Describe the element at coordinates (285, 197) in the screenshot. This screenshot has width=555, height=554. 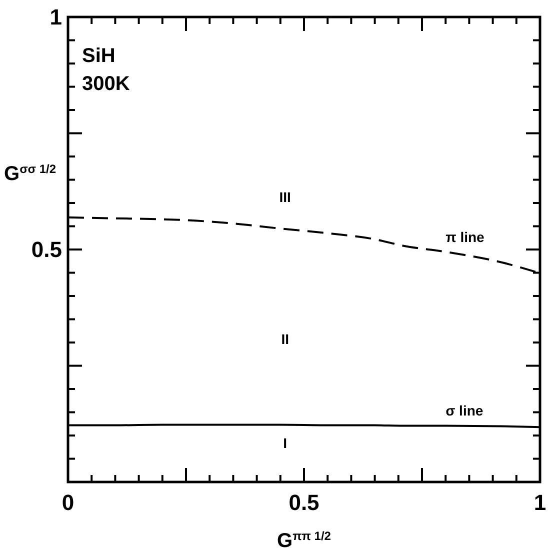
I see `annotation: III` at that location.